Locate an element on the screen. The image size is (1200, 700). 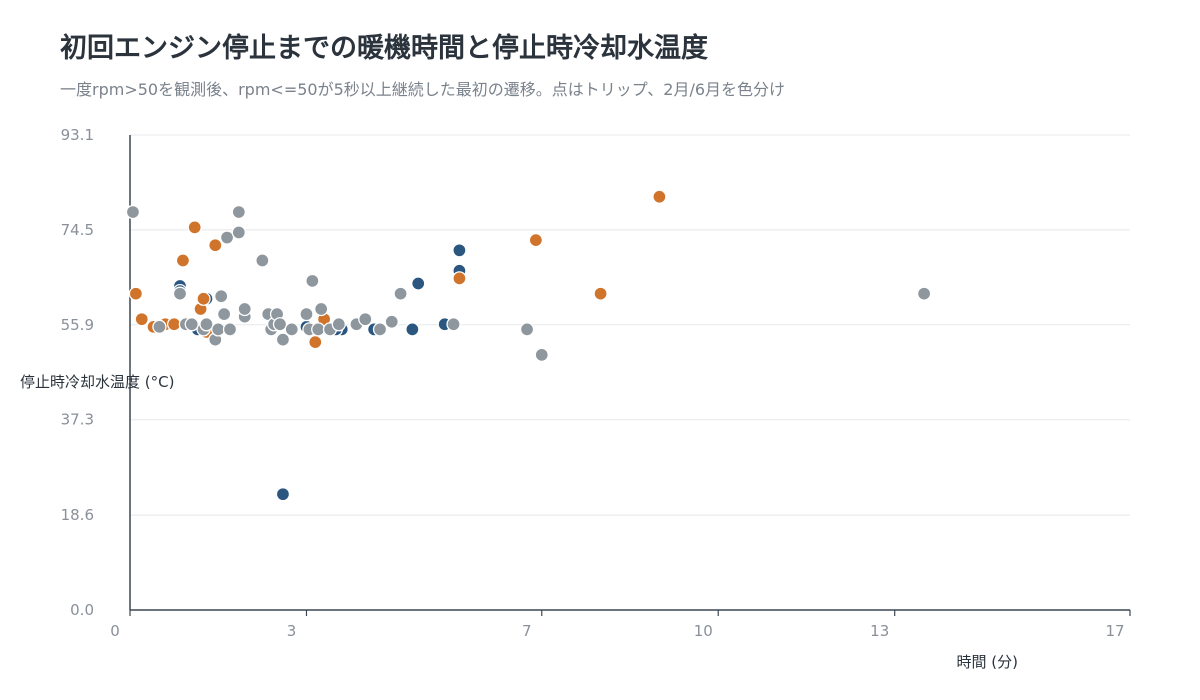
y-tick-label: 18.6 is located at coordinates (77, 515).